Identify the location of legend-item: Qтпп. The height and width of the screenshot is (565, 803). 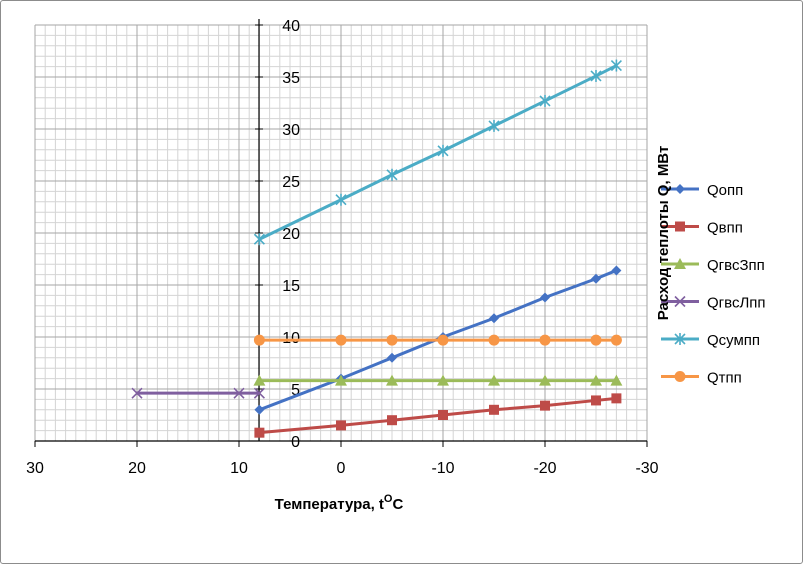
(701, 378).